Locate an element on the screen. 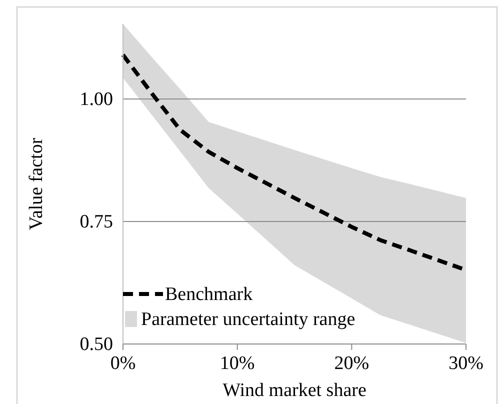 The image size is (499, 404). x-tick-label: 20% is located at coordinates (352, 363).